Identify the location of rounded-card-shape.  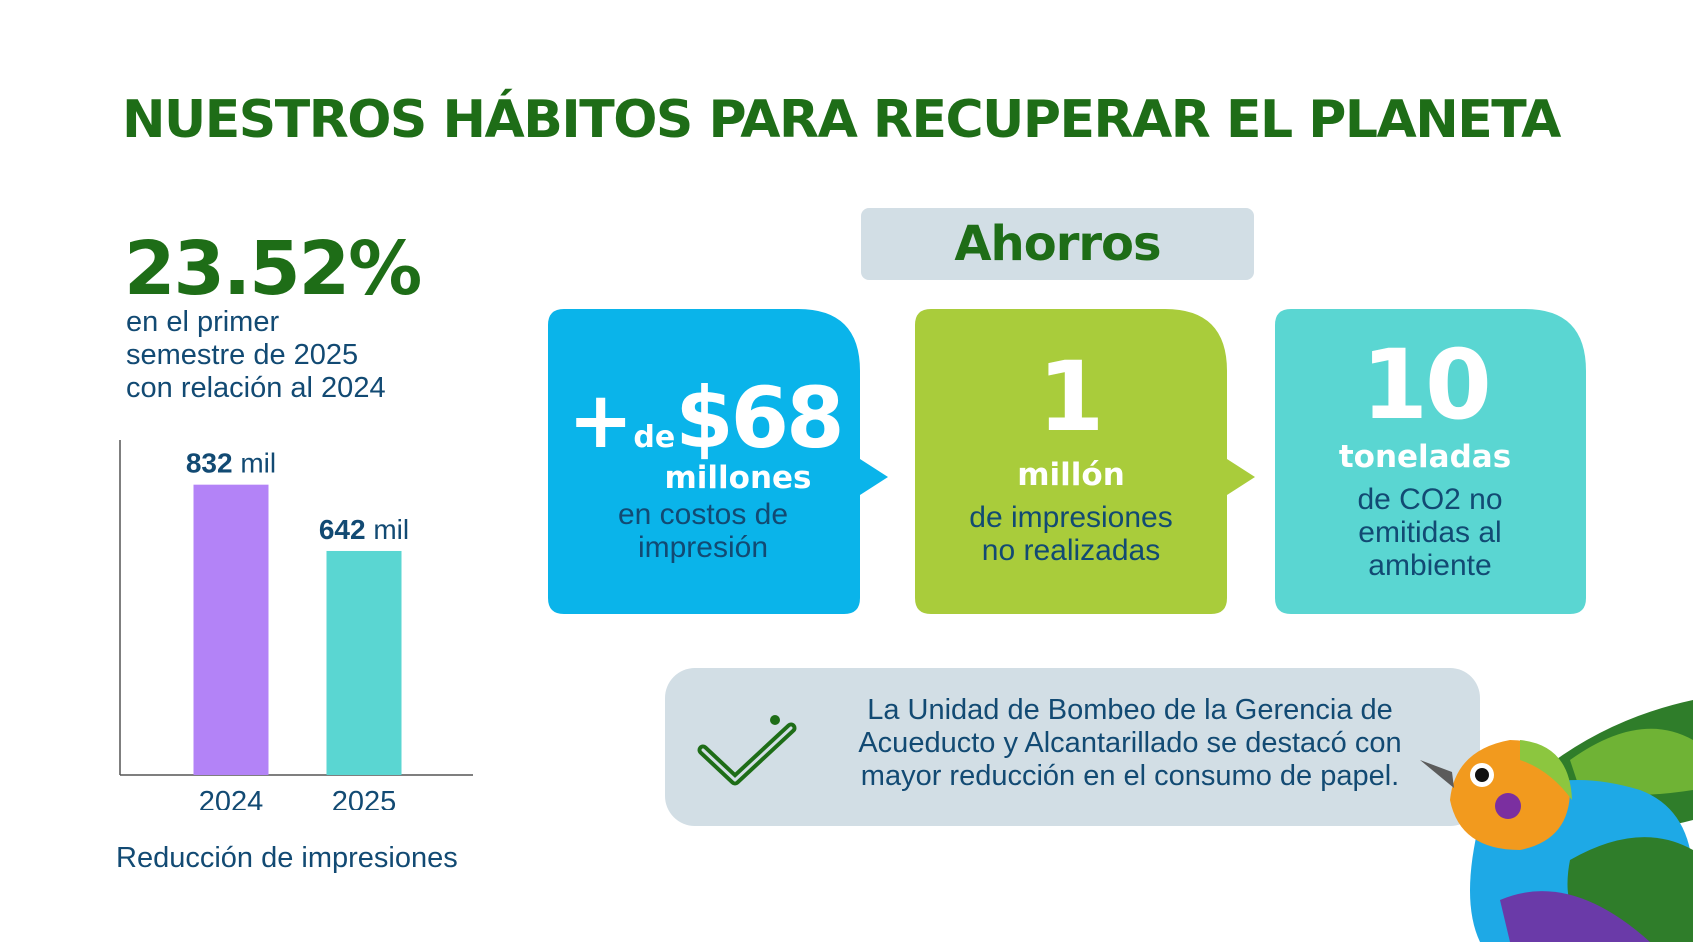
(1430, 461).